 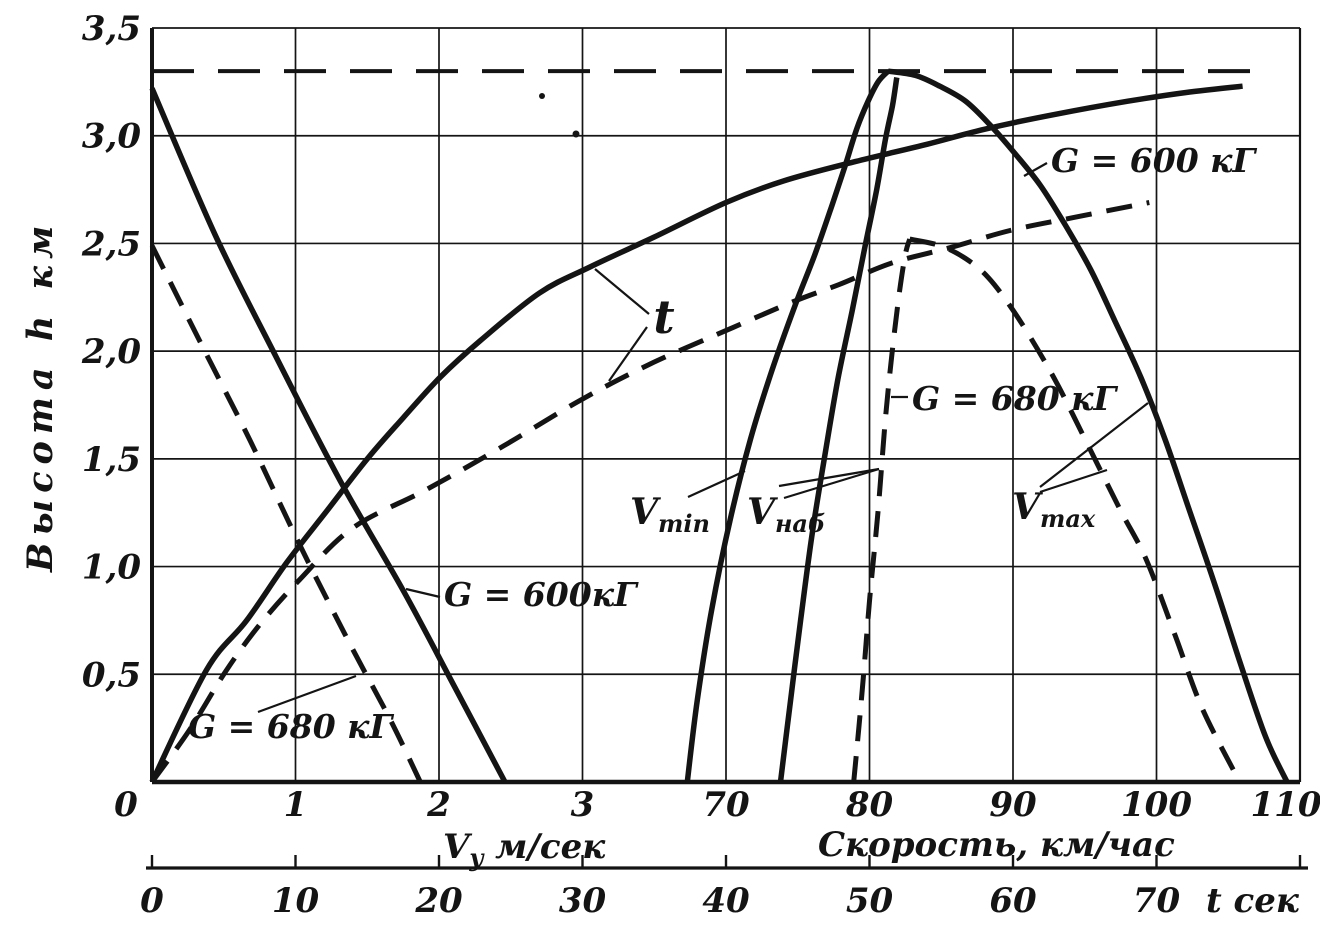 What do you see at coordinates (111, 137) in the screenshot?
I see `y-tick-label: 3,0` at bounding box center [111, 137].